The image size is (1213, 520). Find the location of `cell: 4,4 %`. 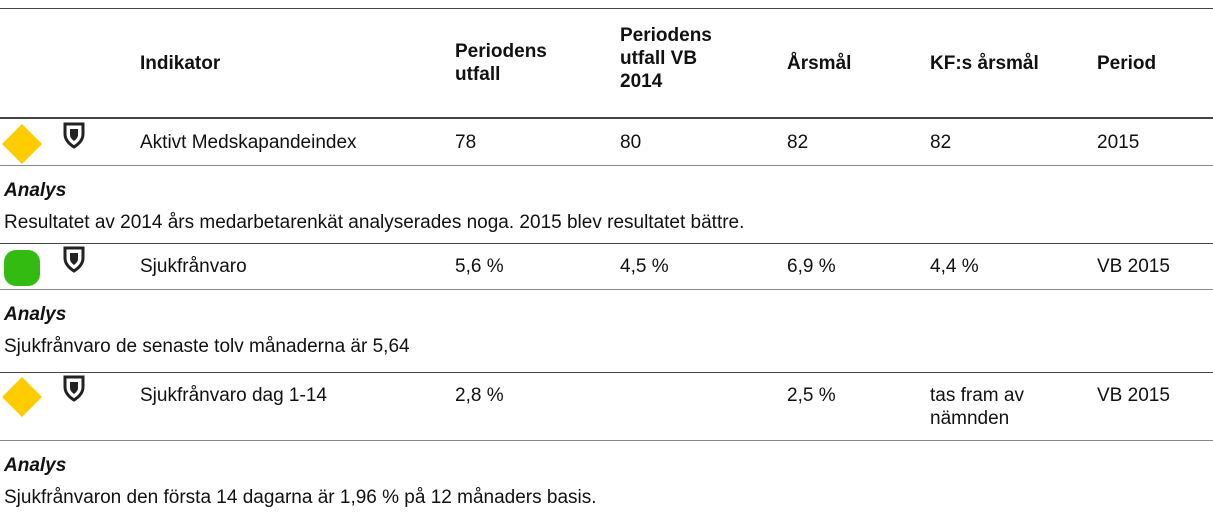

cell: 4,4 % is located at coordinates (954, 266).